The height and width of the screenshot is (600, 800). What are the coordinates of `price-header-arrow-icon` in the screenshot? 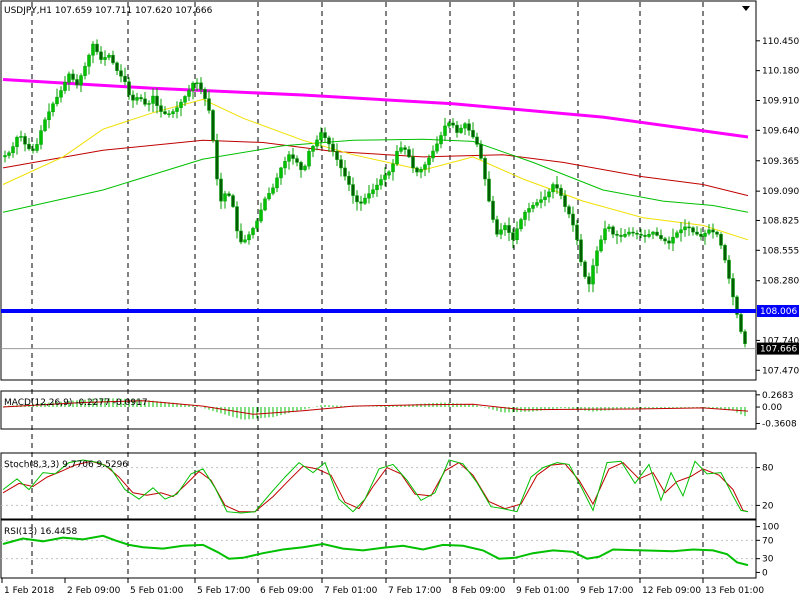 It's located at (746, 8).